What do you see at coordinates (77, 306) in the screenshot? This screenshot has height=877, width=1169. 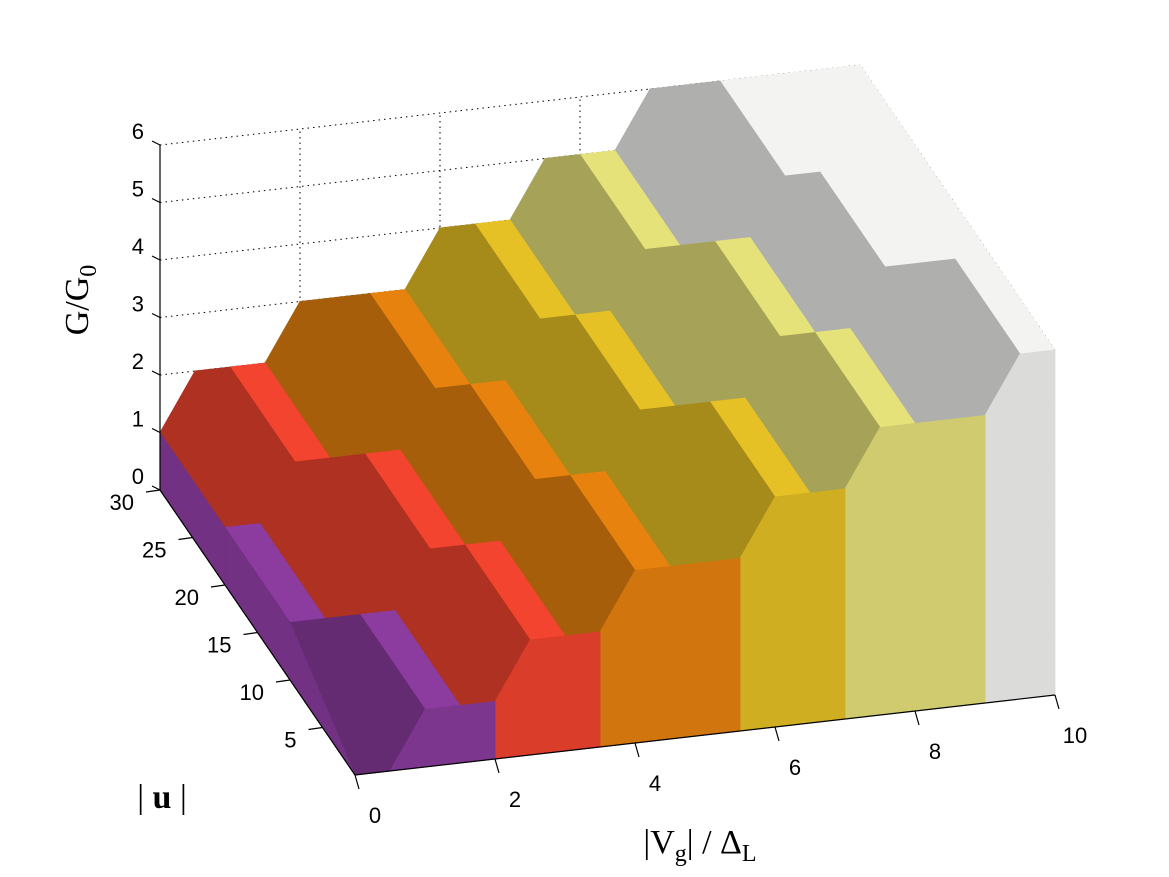 I see `z-label-part: G/G` at bounding box center [77, 306].